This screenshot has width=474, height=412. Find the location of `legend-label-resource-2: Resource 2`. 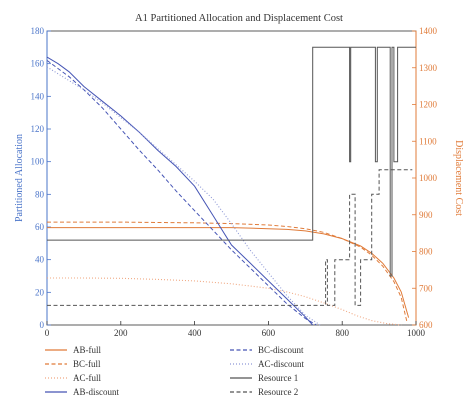

legend-label-resource-2: Resource 2 is located at coordinates (278, 392).